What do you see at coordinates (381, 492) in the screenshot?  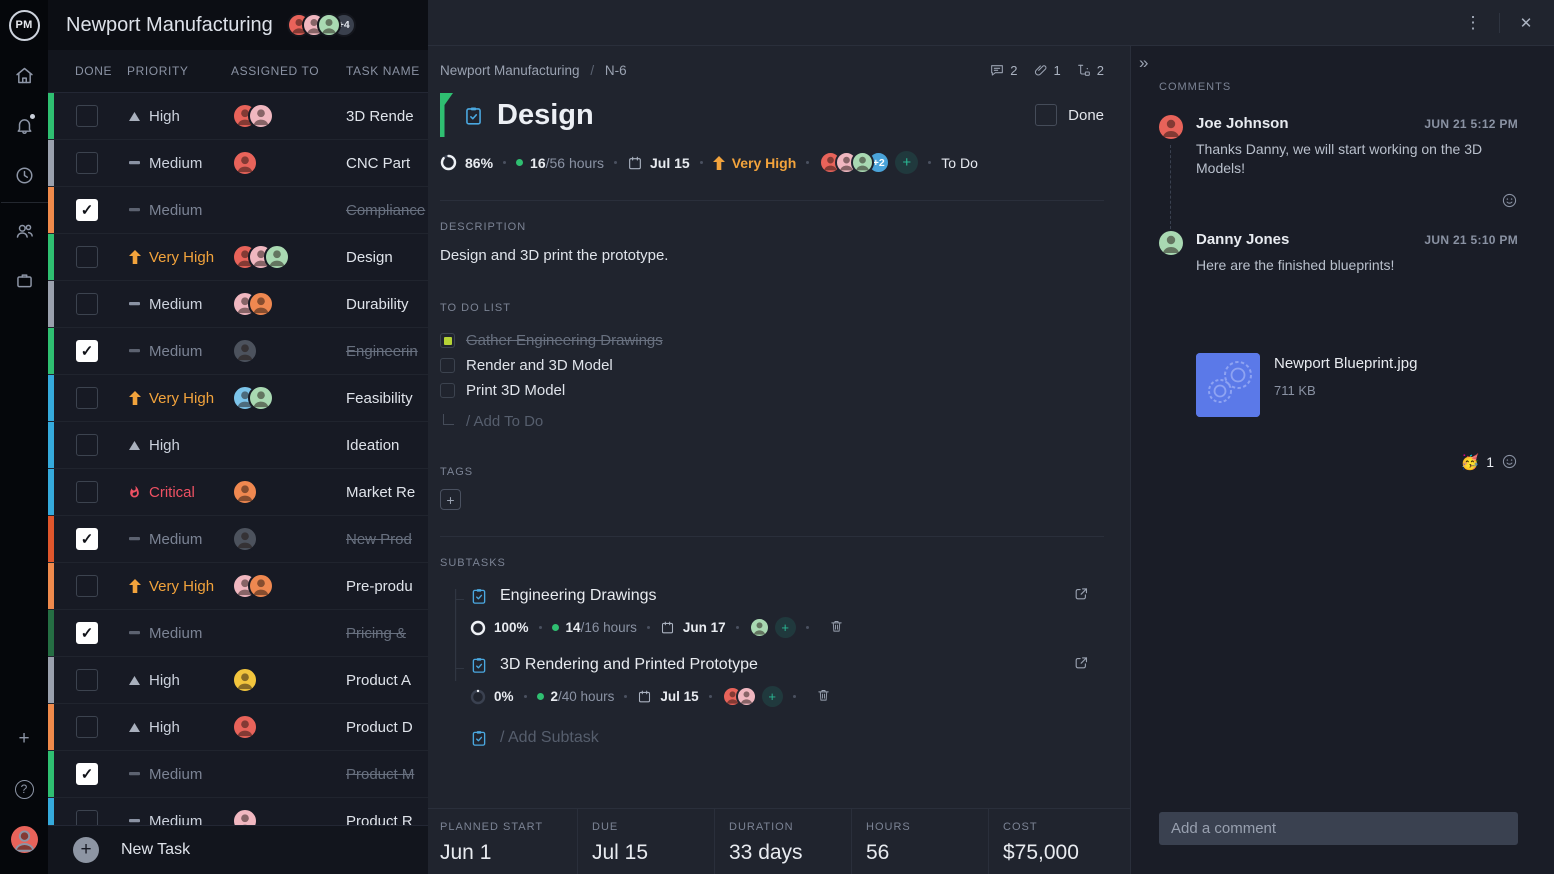 I see `row-task-name: Market Re` at bounding box center [381, 492].